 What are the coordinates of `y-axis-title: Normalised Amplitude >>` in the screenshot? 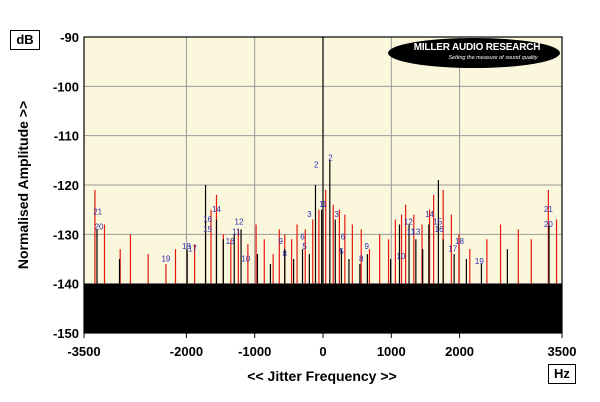 It's located at (23, 185).